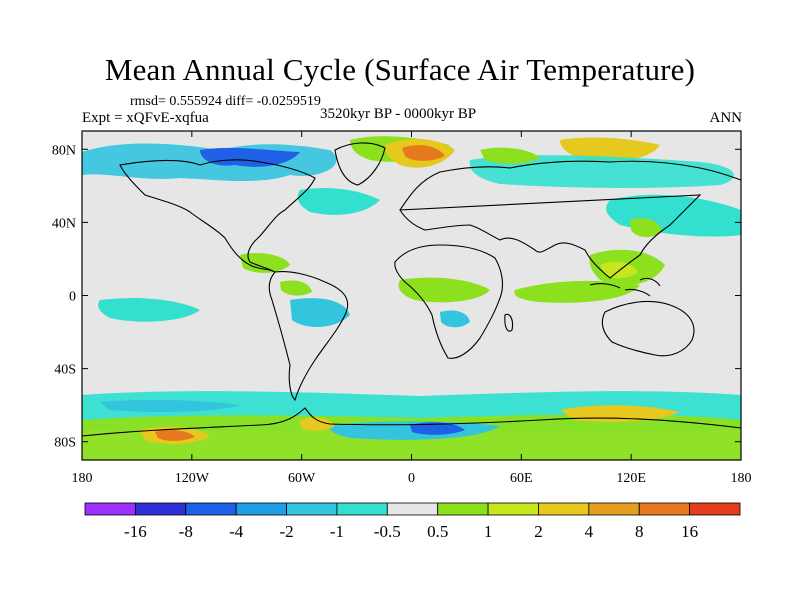  Describe the element at coordinates (423, 153) in the screenshot. I see `anomaly-patch-scandinavia-red` at that location.